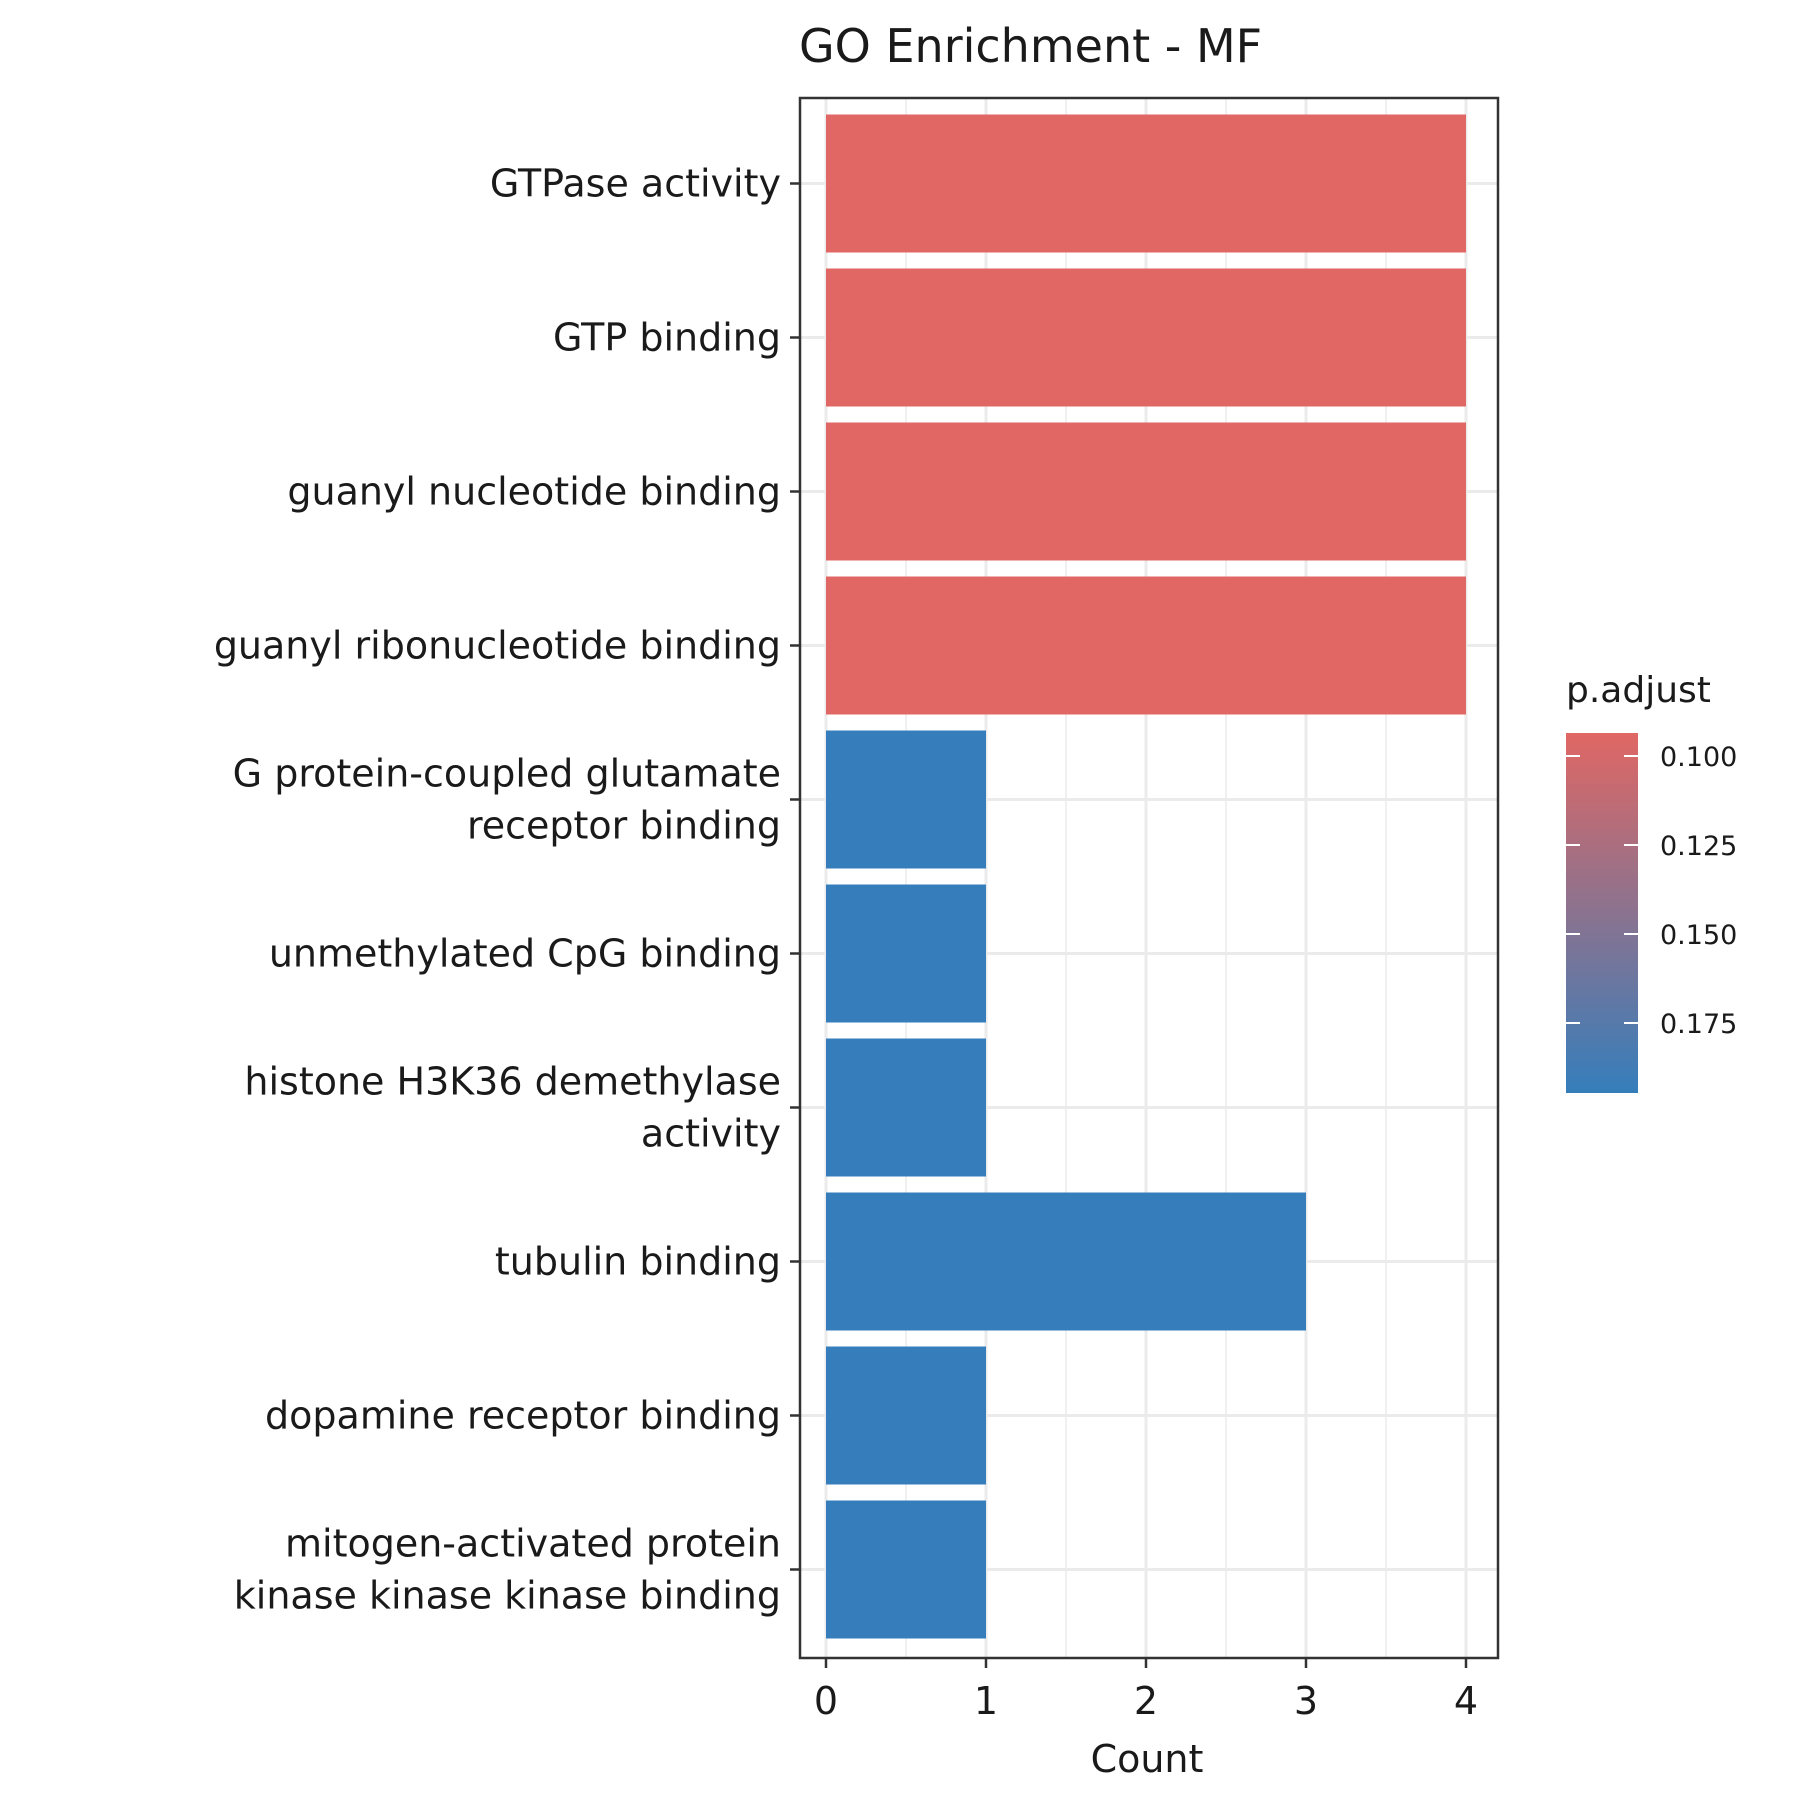 The width and height of the screenshot is (1800, 1800). I want to click on legend-label: 0.125, so click(1698, 846).